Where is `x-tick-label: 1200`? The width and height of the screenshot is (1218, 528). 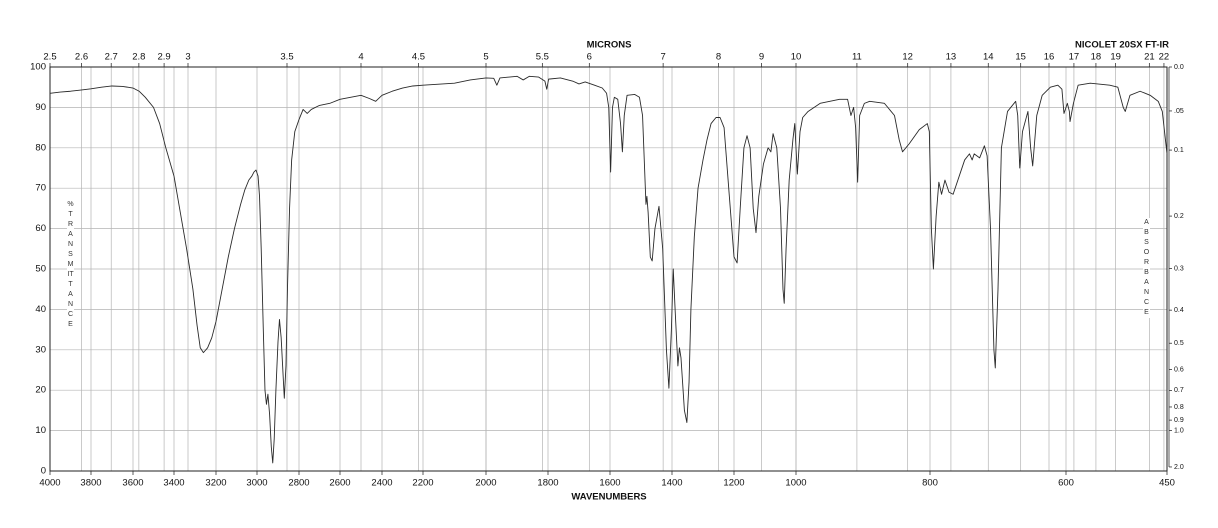
x-tick-label: 1200 is located at coordinates (733, 483).